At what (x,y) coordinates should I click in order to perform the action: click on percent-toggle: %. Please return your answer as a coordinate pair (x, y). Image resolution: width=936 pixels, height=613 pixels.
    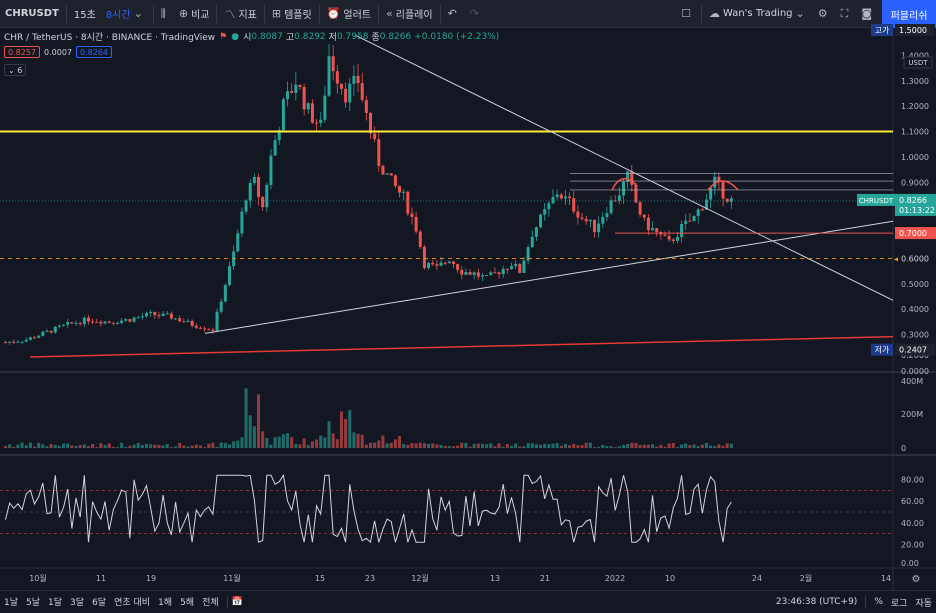
    Looking at the image, I should click on (878, 602).